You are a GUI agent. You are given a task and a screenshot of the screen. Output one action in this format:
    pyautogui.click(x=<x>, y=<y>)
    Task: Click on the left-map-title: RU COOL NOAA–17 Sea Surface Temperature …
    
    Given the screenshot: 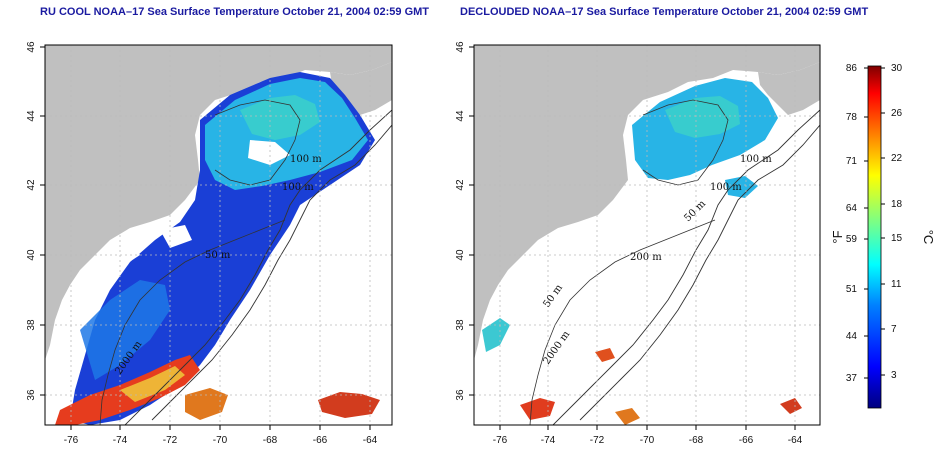 What is the action you would take?
    pyautogui.click(x=235, y=12)
    